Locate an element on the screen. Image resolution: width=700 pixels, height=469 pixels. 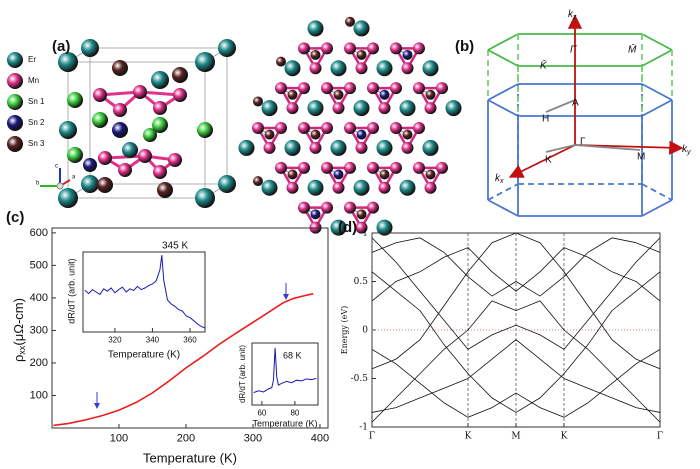
x-tick-label: 200 is located at coordinates (186, 439).